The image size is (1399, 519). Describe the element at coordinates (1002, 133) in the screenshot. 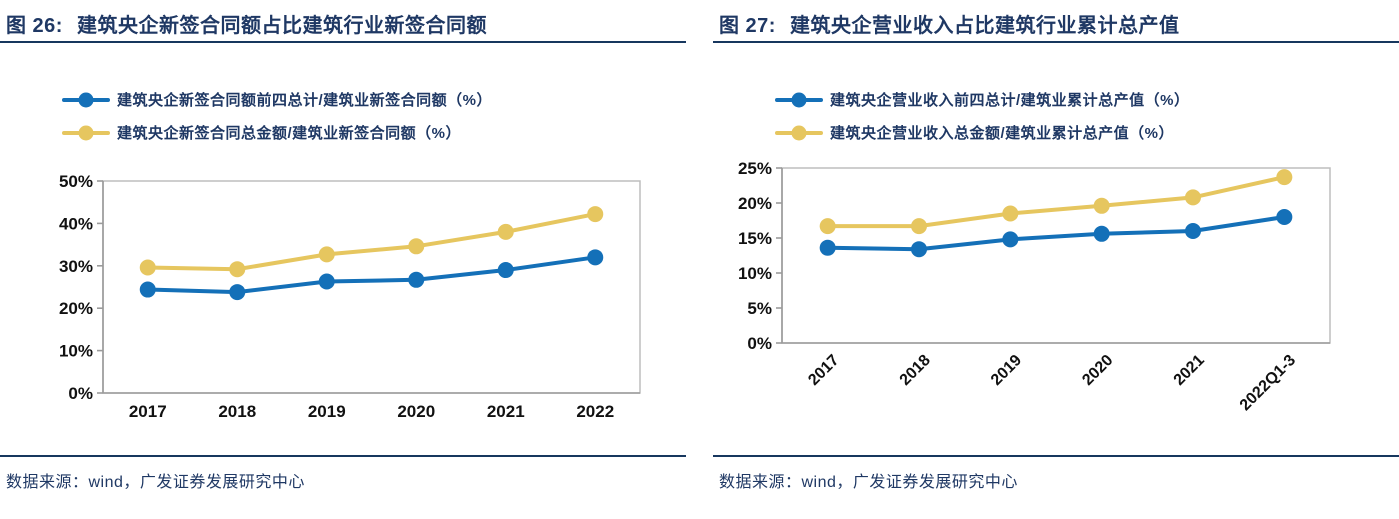

I see `legend-label: 建筑央企营业收入总金额/建筑业累计总产值（%）` at that location.